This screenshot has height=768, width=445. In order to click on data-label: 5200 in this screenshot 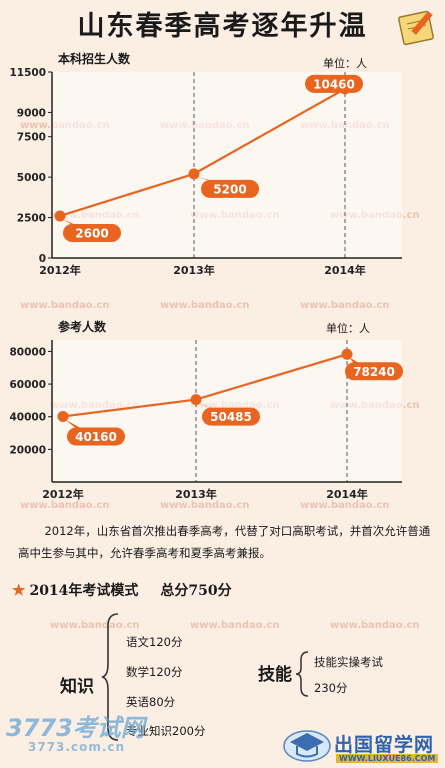, I will do `click(229, 189)`.